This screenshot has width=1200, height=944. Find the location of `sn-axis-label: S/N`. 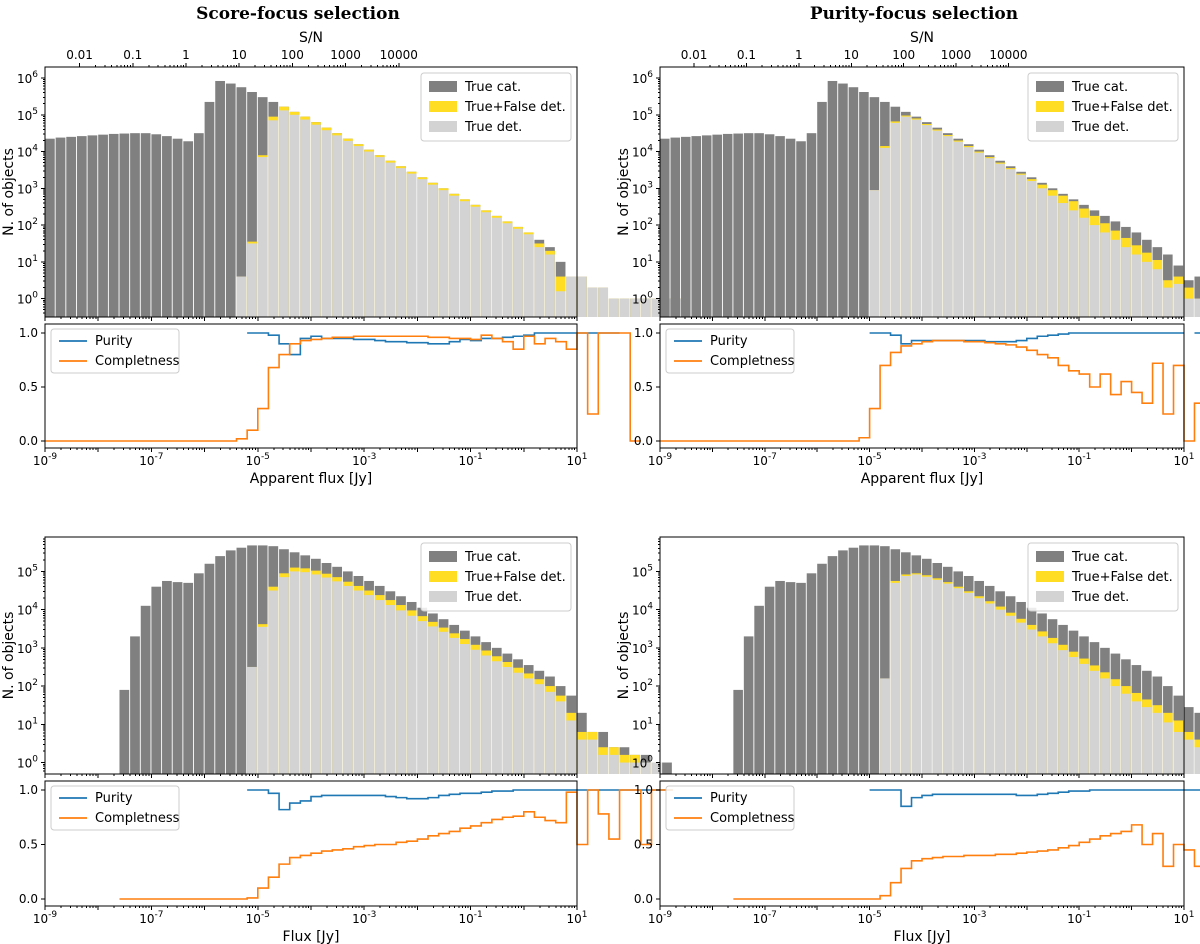

sn-axis-label: S/N is located at coordinates (922, 38).